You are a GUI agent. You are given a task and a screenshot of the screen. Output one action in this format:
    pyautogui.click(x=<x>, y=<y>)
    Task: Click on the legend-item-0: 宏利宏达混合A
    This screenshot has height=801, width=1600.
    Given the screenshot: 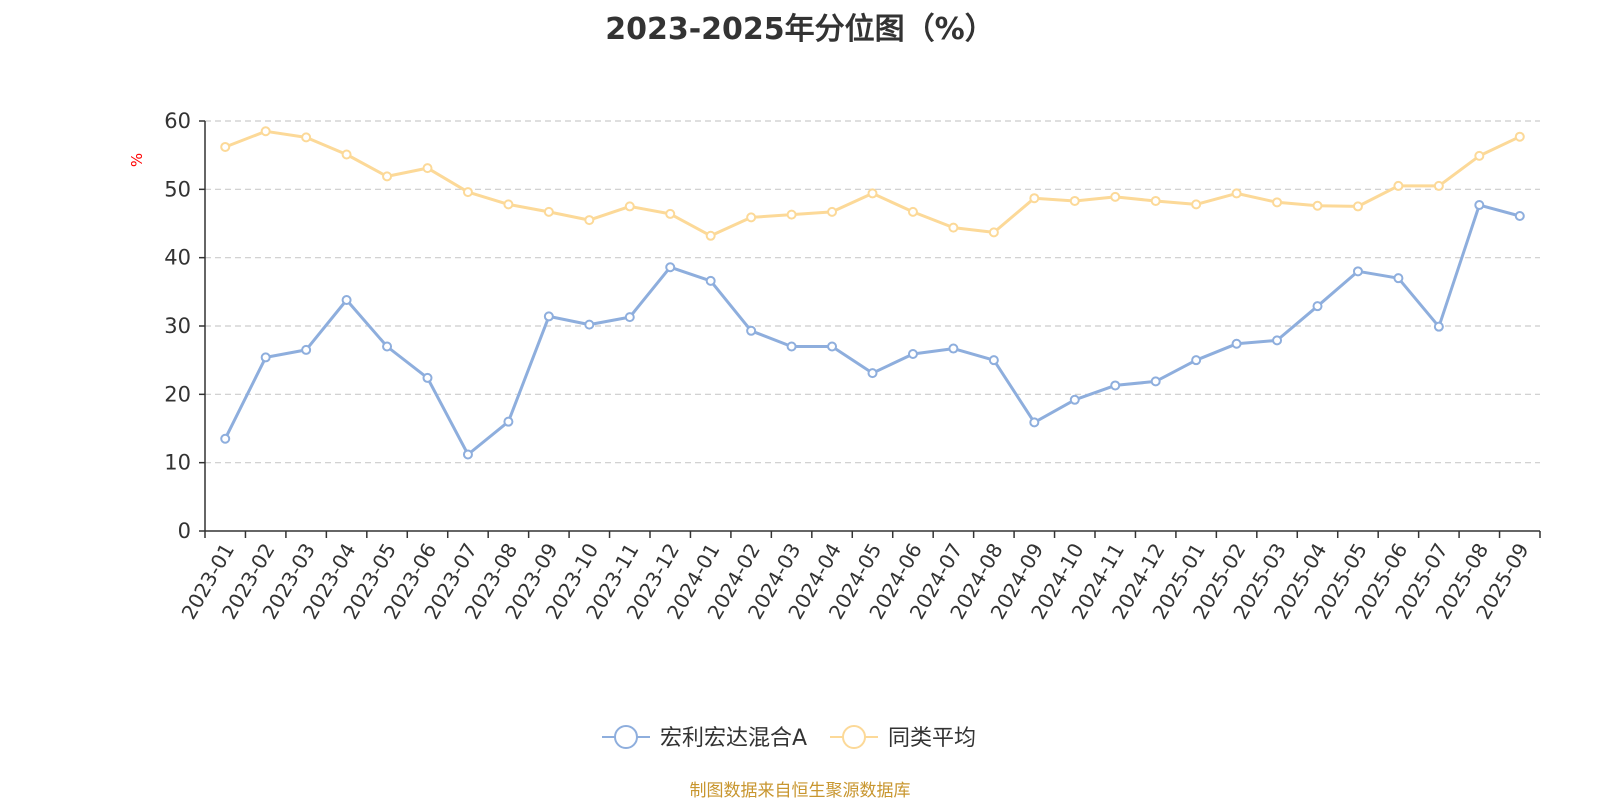 What is the action you would take?
    pyautogui.click(x=704, y=738)
    